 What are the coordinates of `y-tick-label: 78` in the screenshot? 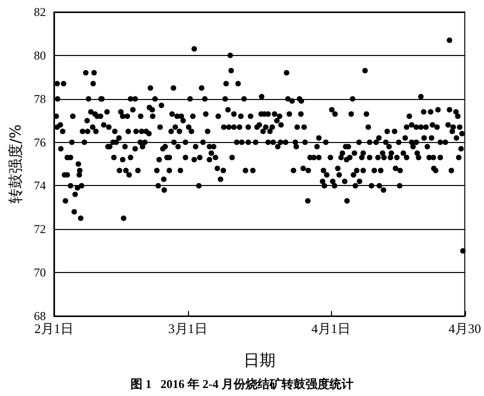 It's located at (40, 99).